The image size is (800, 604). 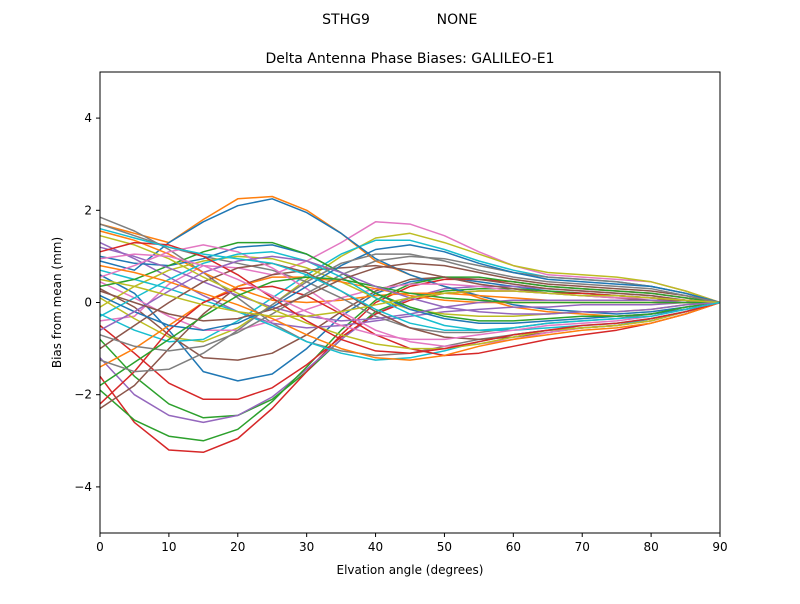 I want to click on series-line-s32, so click(x=410, y=312).